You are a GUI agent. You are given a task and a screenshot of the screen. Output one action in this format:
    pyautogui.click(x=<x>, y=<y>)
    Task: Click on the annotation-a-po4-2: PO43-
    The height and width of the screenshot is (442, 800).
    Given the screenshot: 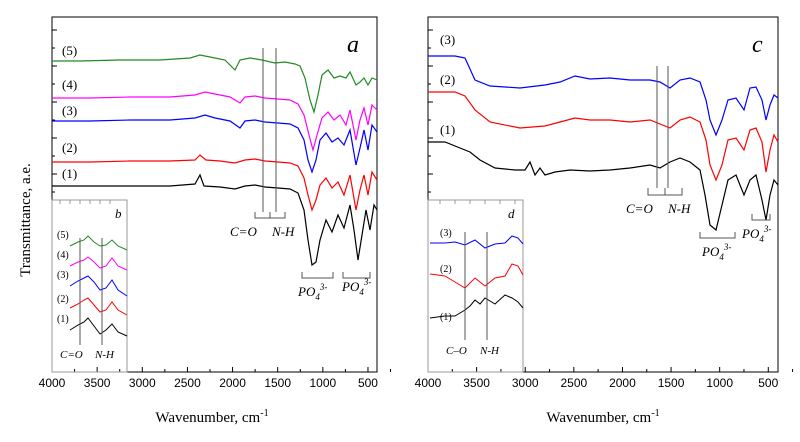 What is the action you would take?
    pyautogui.click(x=356, y=287)
    